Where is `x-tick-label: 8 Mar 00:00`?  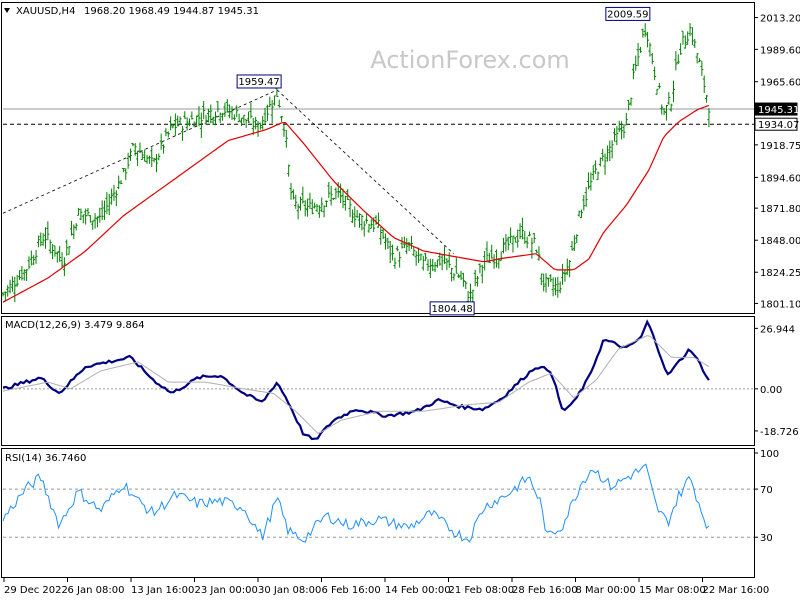 x-tick-label: 8 Mar 00:00 is located at coordinates (606, 590).